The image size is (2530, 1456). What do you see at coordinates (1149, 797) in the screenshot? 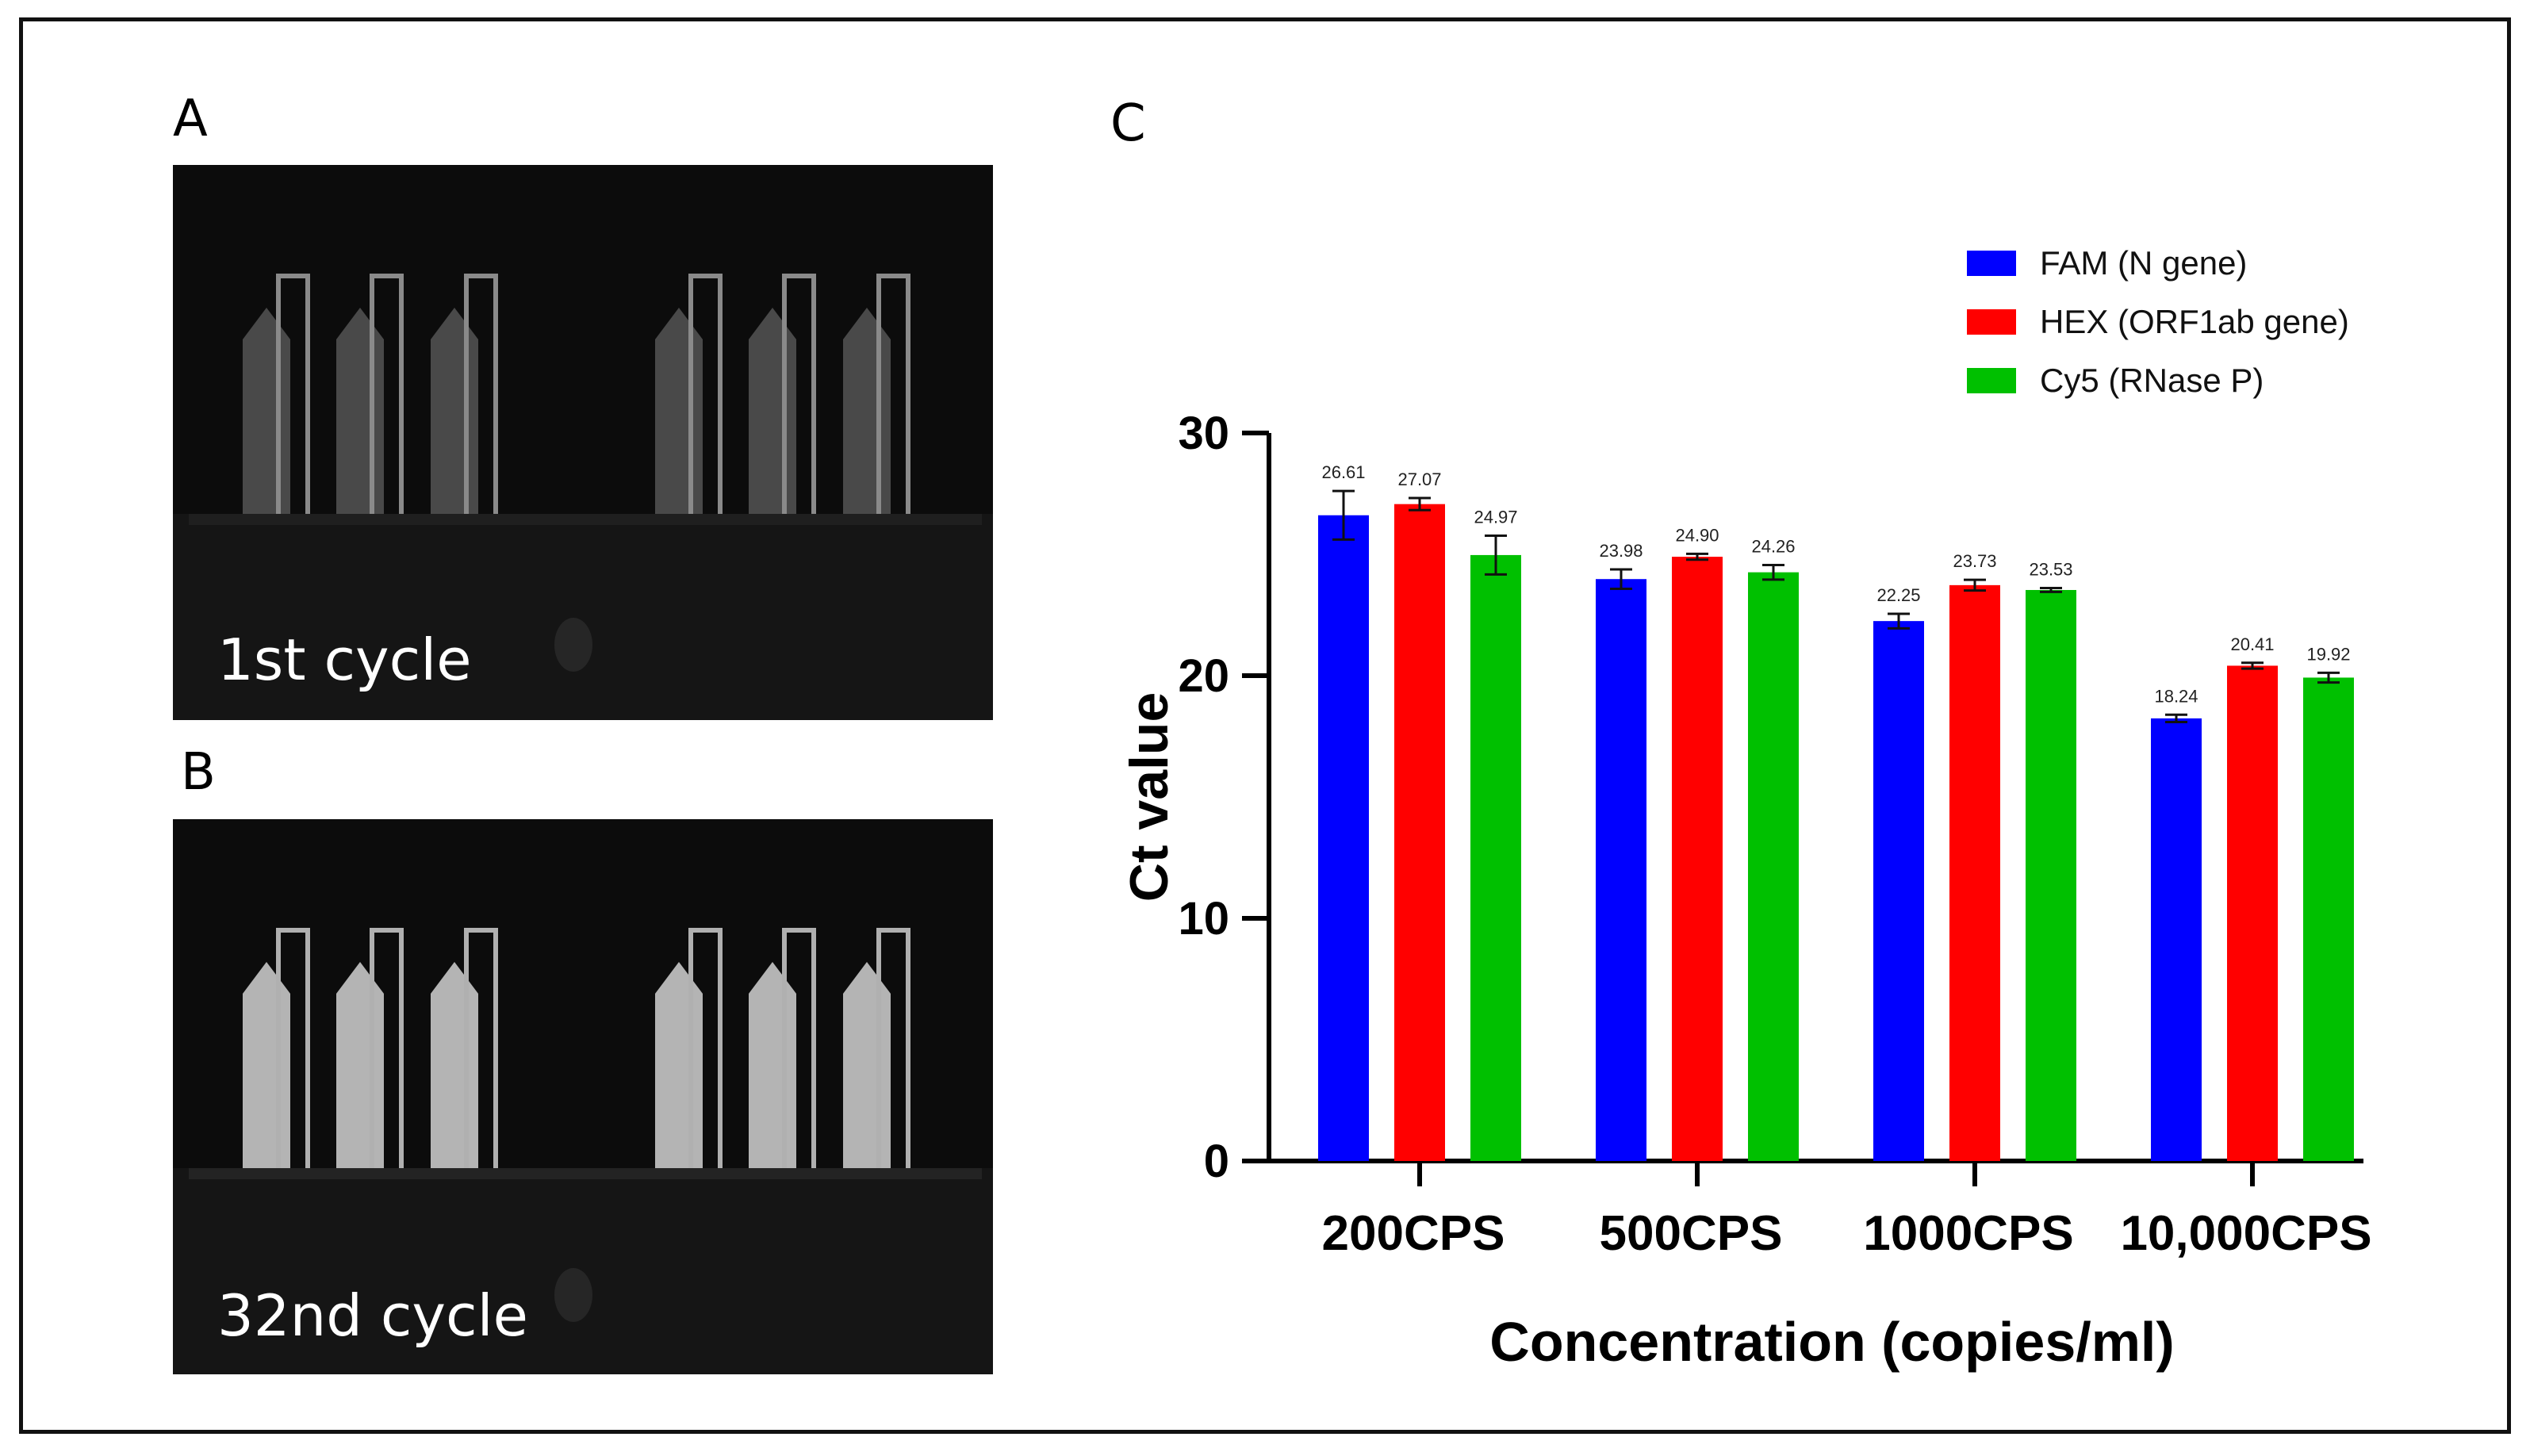
I see `y-axis-label: Ct value` at bounding box center [1149, 797].